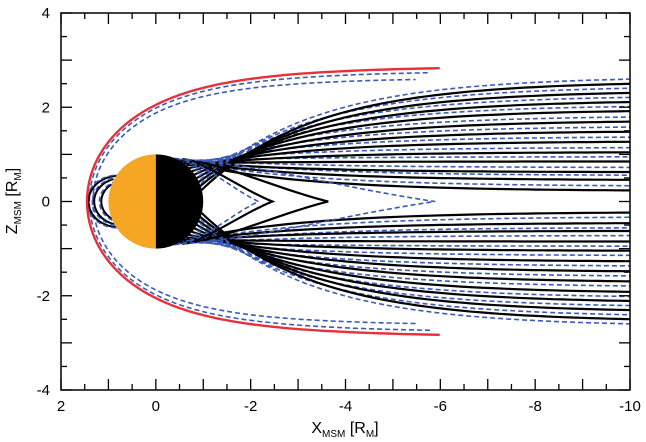  I want to click on x-tick-label: -6, so click(440, 406).